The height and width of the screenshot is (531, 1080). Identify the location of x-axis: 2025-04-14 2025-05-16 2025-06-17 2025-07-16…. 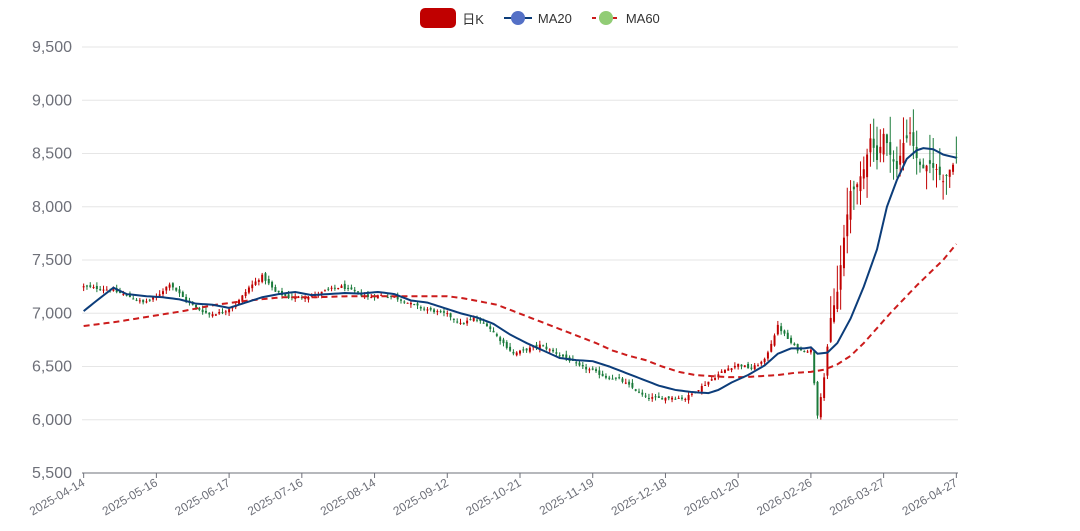
(493, 495).